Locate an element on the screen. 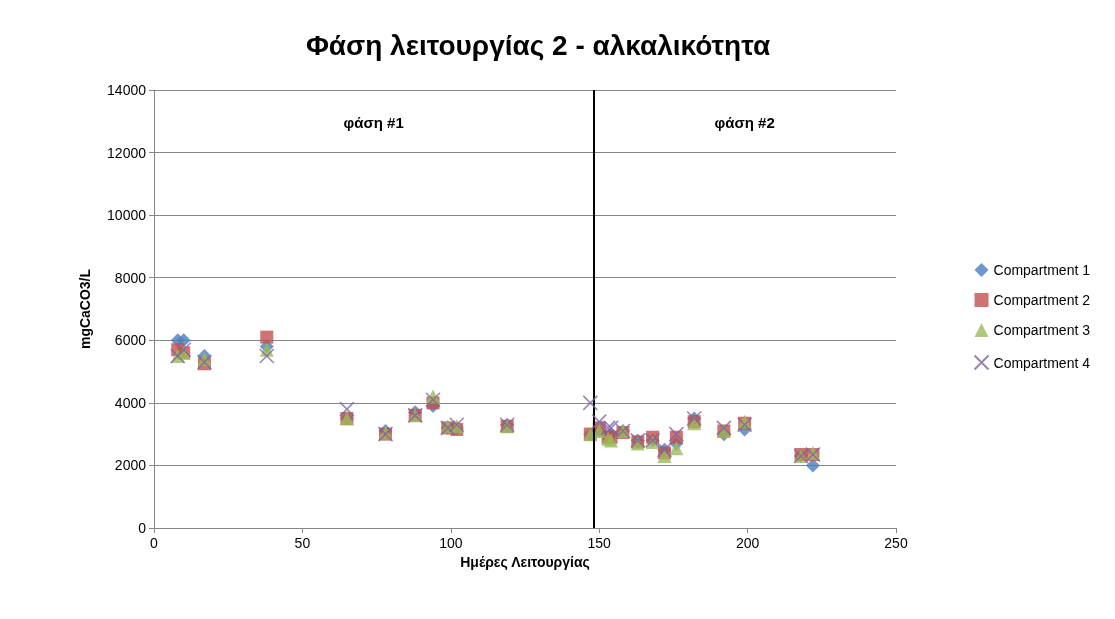 The image size is (1115, 619). legend-label: Compartment 4 is located at coordinates (1042, 362).